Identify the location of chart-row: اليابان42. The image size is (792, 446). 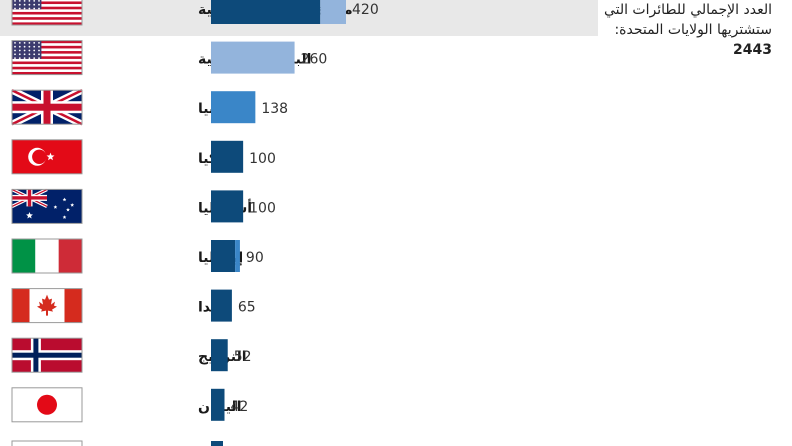
(130, 405).